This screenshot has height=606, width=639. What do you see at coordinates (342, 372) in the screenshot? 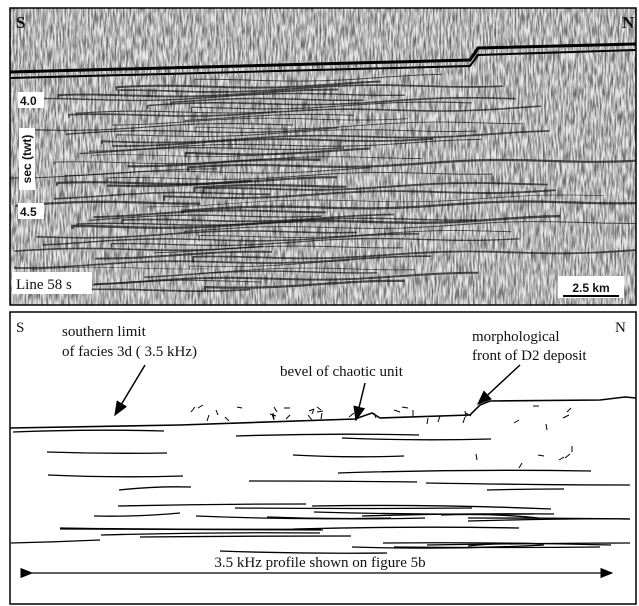
I see `annotation: bevel of chaotic unit` at bounding box center [342, 372].